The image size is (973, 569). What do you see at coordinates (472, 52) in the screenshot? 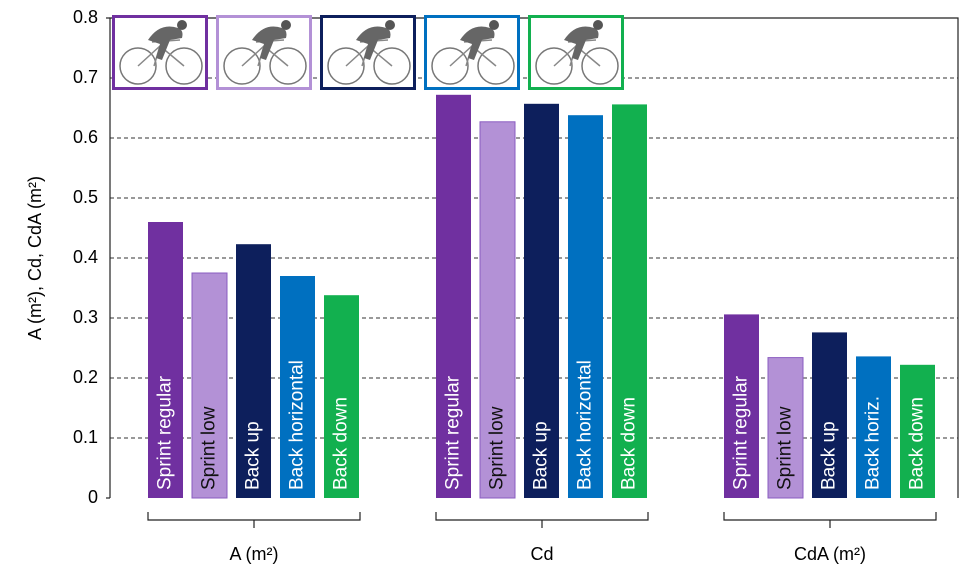
I see `legend-item: Back horizontal` at bounding box center [472, 52].